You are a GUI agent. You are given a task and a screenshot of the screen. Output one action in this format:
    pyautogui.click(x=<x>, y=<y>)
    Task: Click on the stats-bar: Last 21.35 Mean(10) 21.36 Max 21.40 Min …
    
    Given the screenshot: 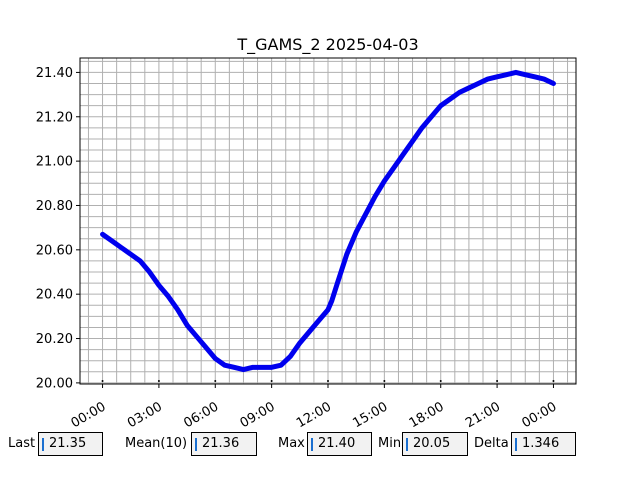 What is the action you would take?
    pyautogui.click(x=320, y=445)
    